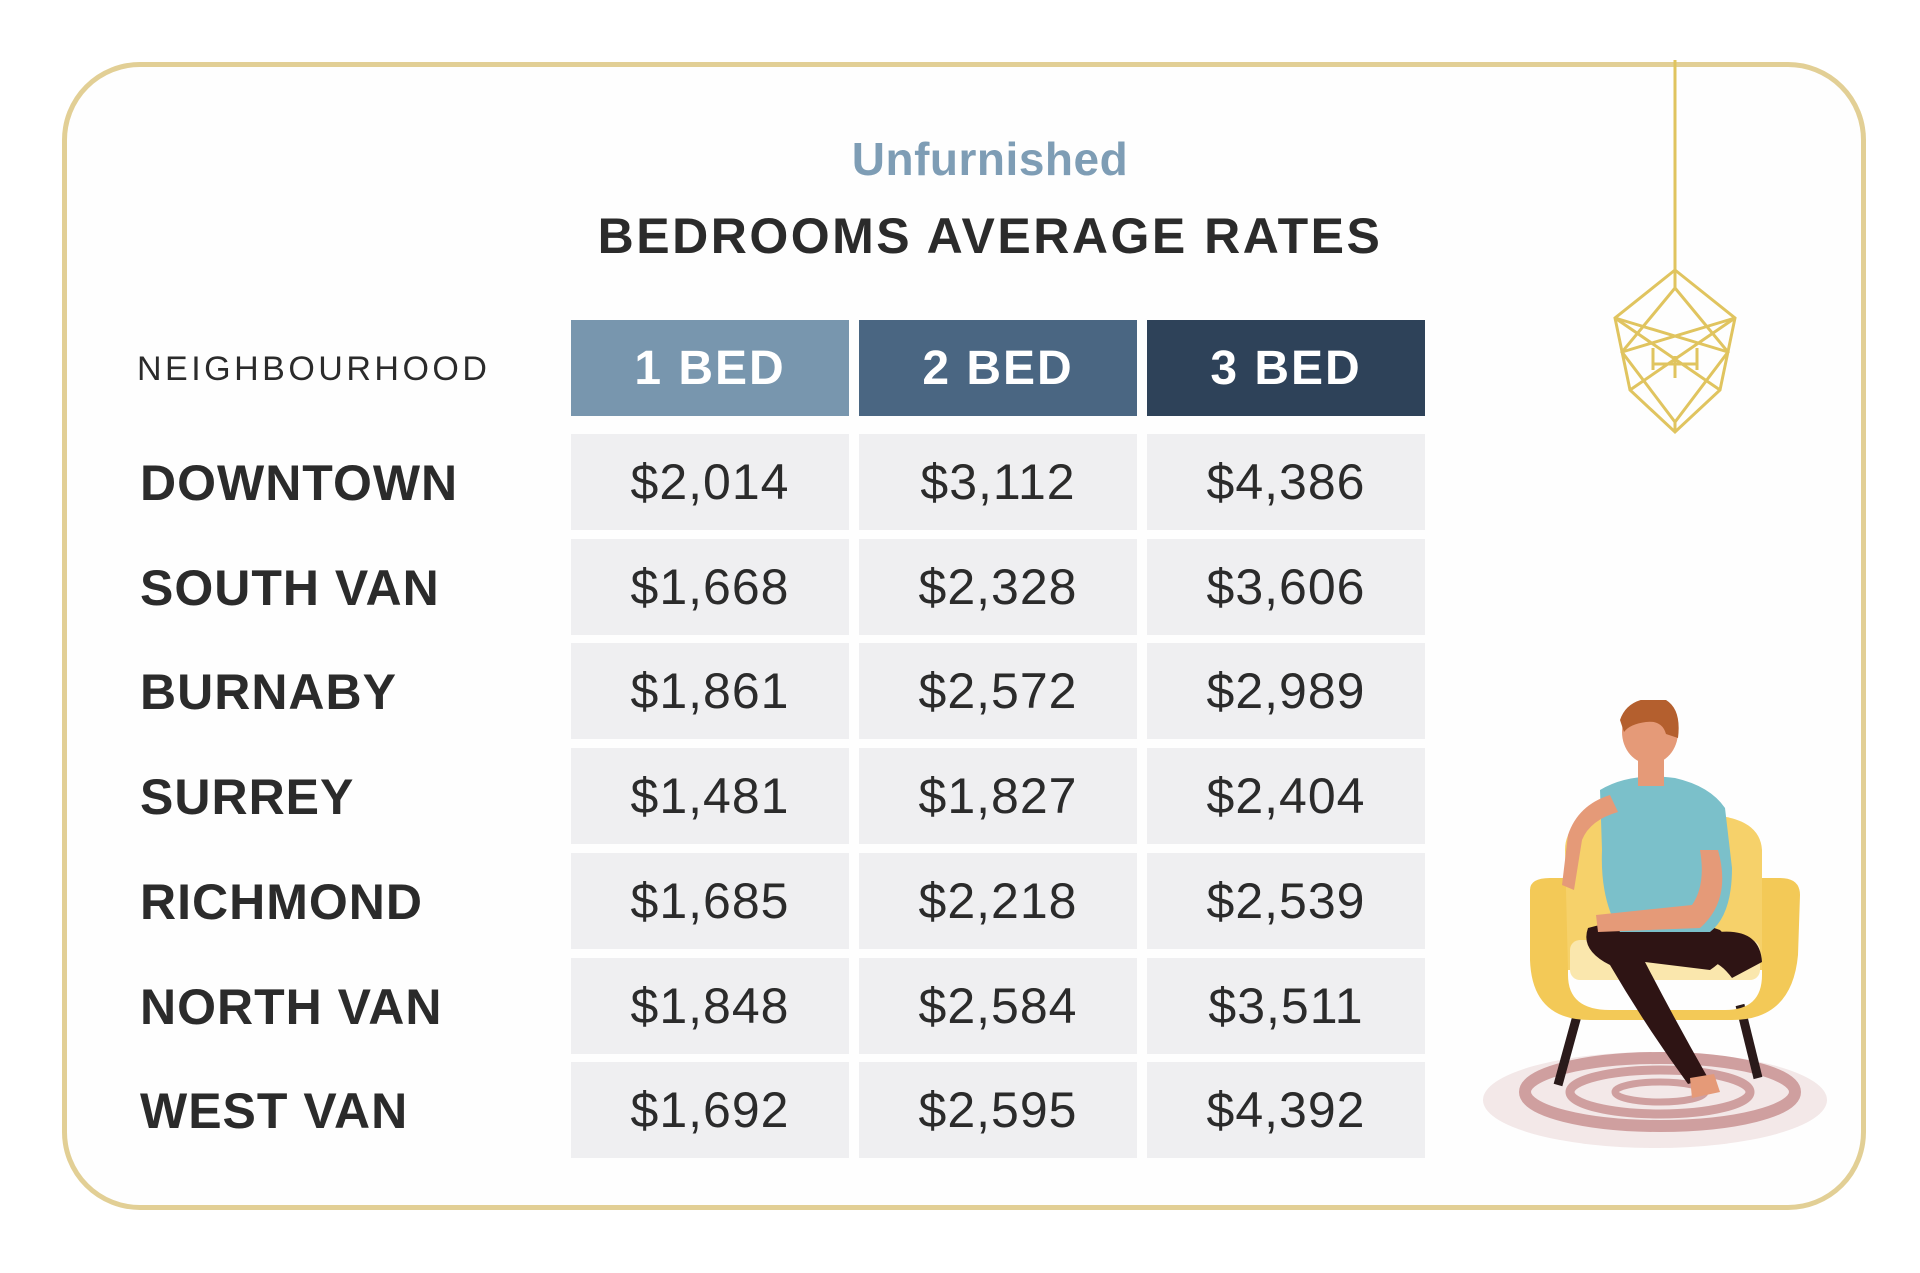  Describe the element at coordinates (1286, 691) in the screenshot. I see `rate-cell: $2,989` at that location.